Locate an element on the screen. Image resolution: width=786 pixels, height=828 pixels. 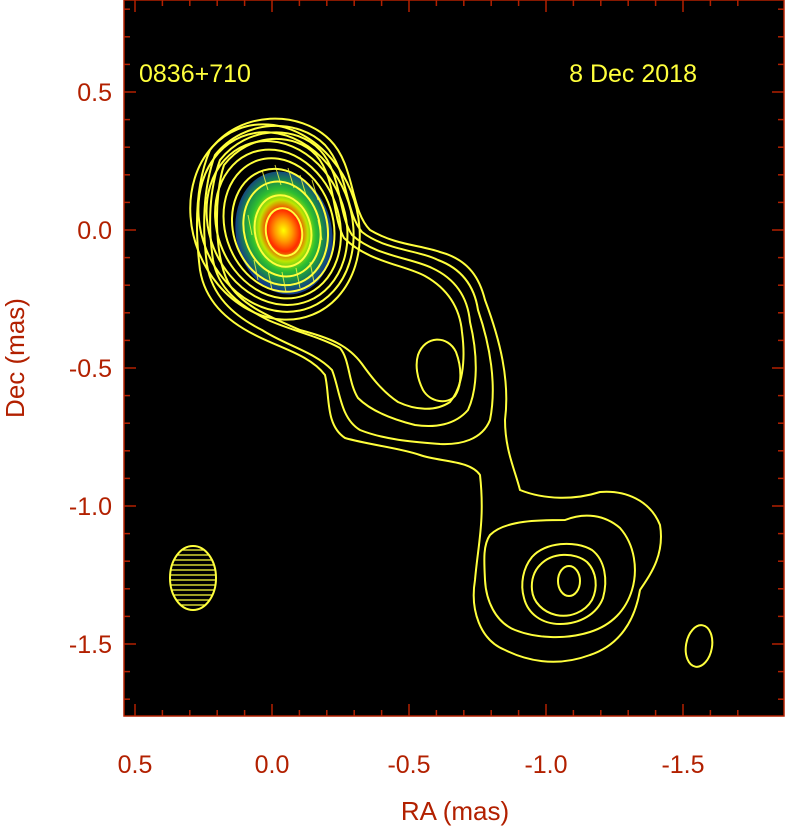
x-tick-label: 0.0 is located at coordinates (272, 765).